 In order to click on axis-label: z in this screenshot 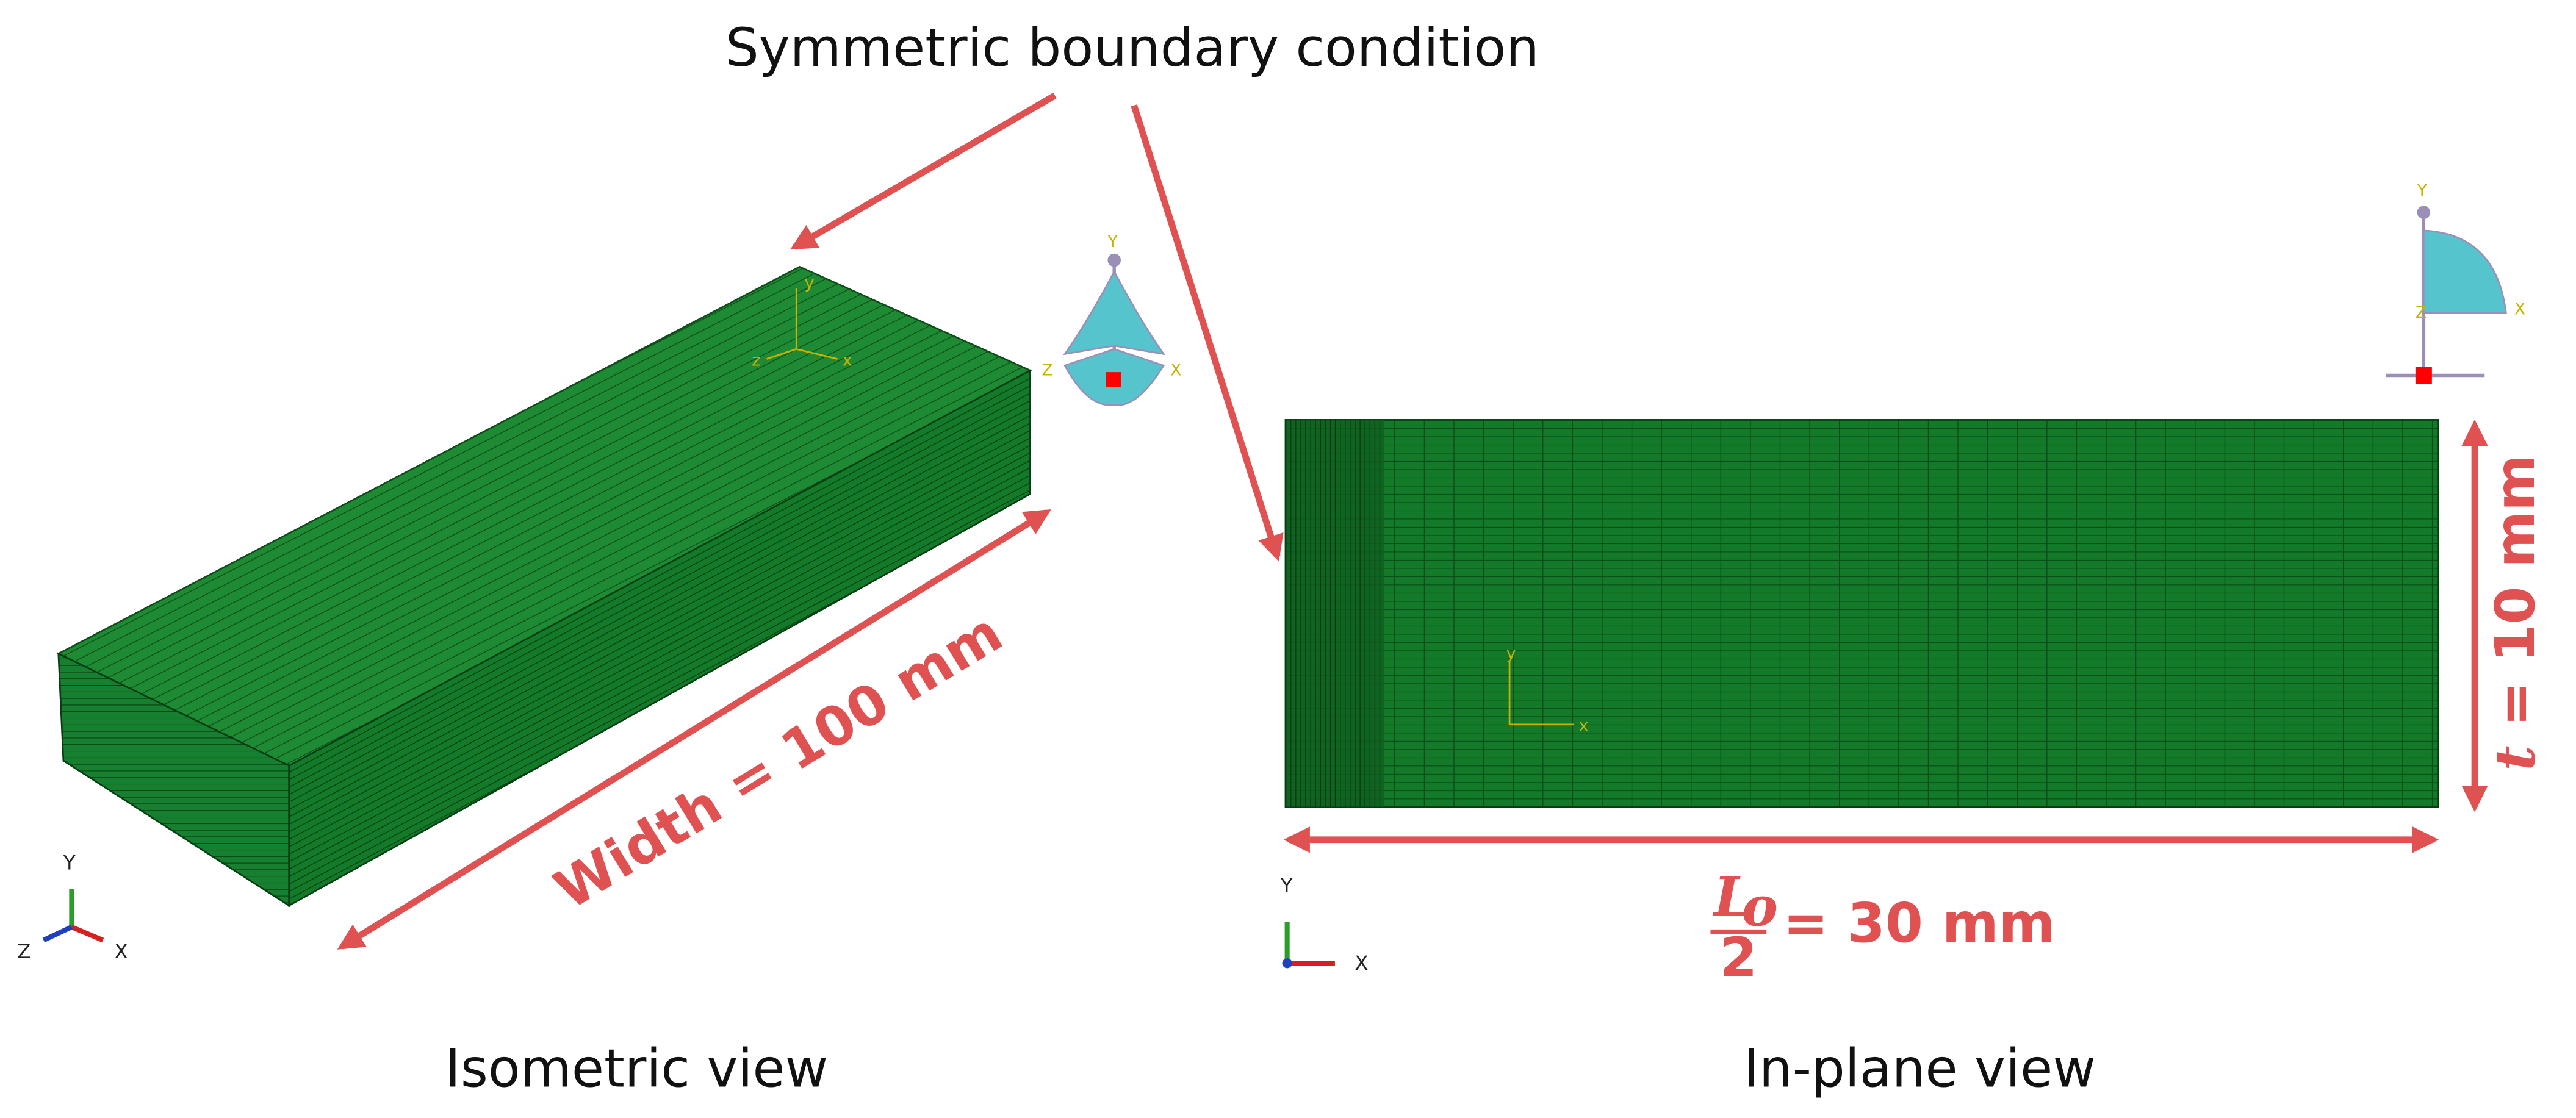, I will do `click(756, 360)`.